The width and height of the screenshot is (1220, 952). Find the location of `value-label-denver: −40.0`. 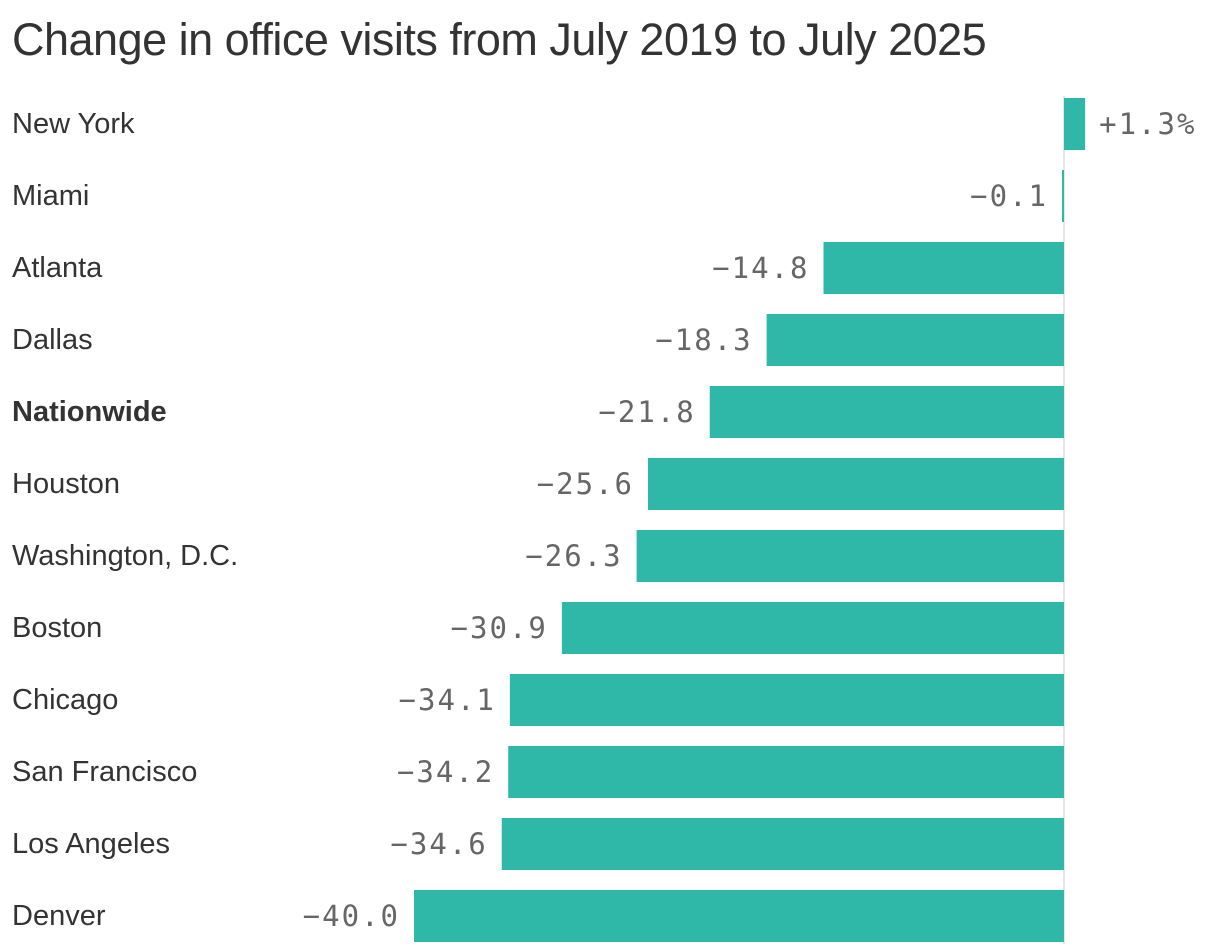

value-label-denver: −40.0 is located at coordinates (351, 916).